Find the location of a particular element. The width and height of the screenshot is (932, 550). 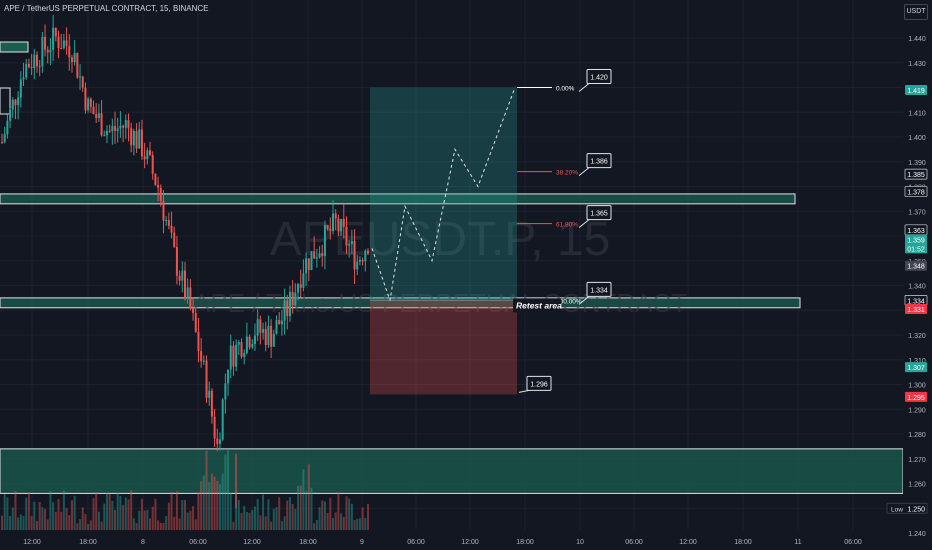

price-tick-label: 1.340 is located at coordinates (917, 287).